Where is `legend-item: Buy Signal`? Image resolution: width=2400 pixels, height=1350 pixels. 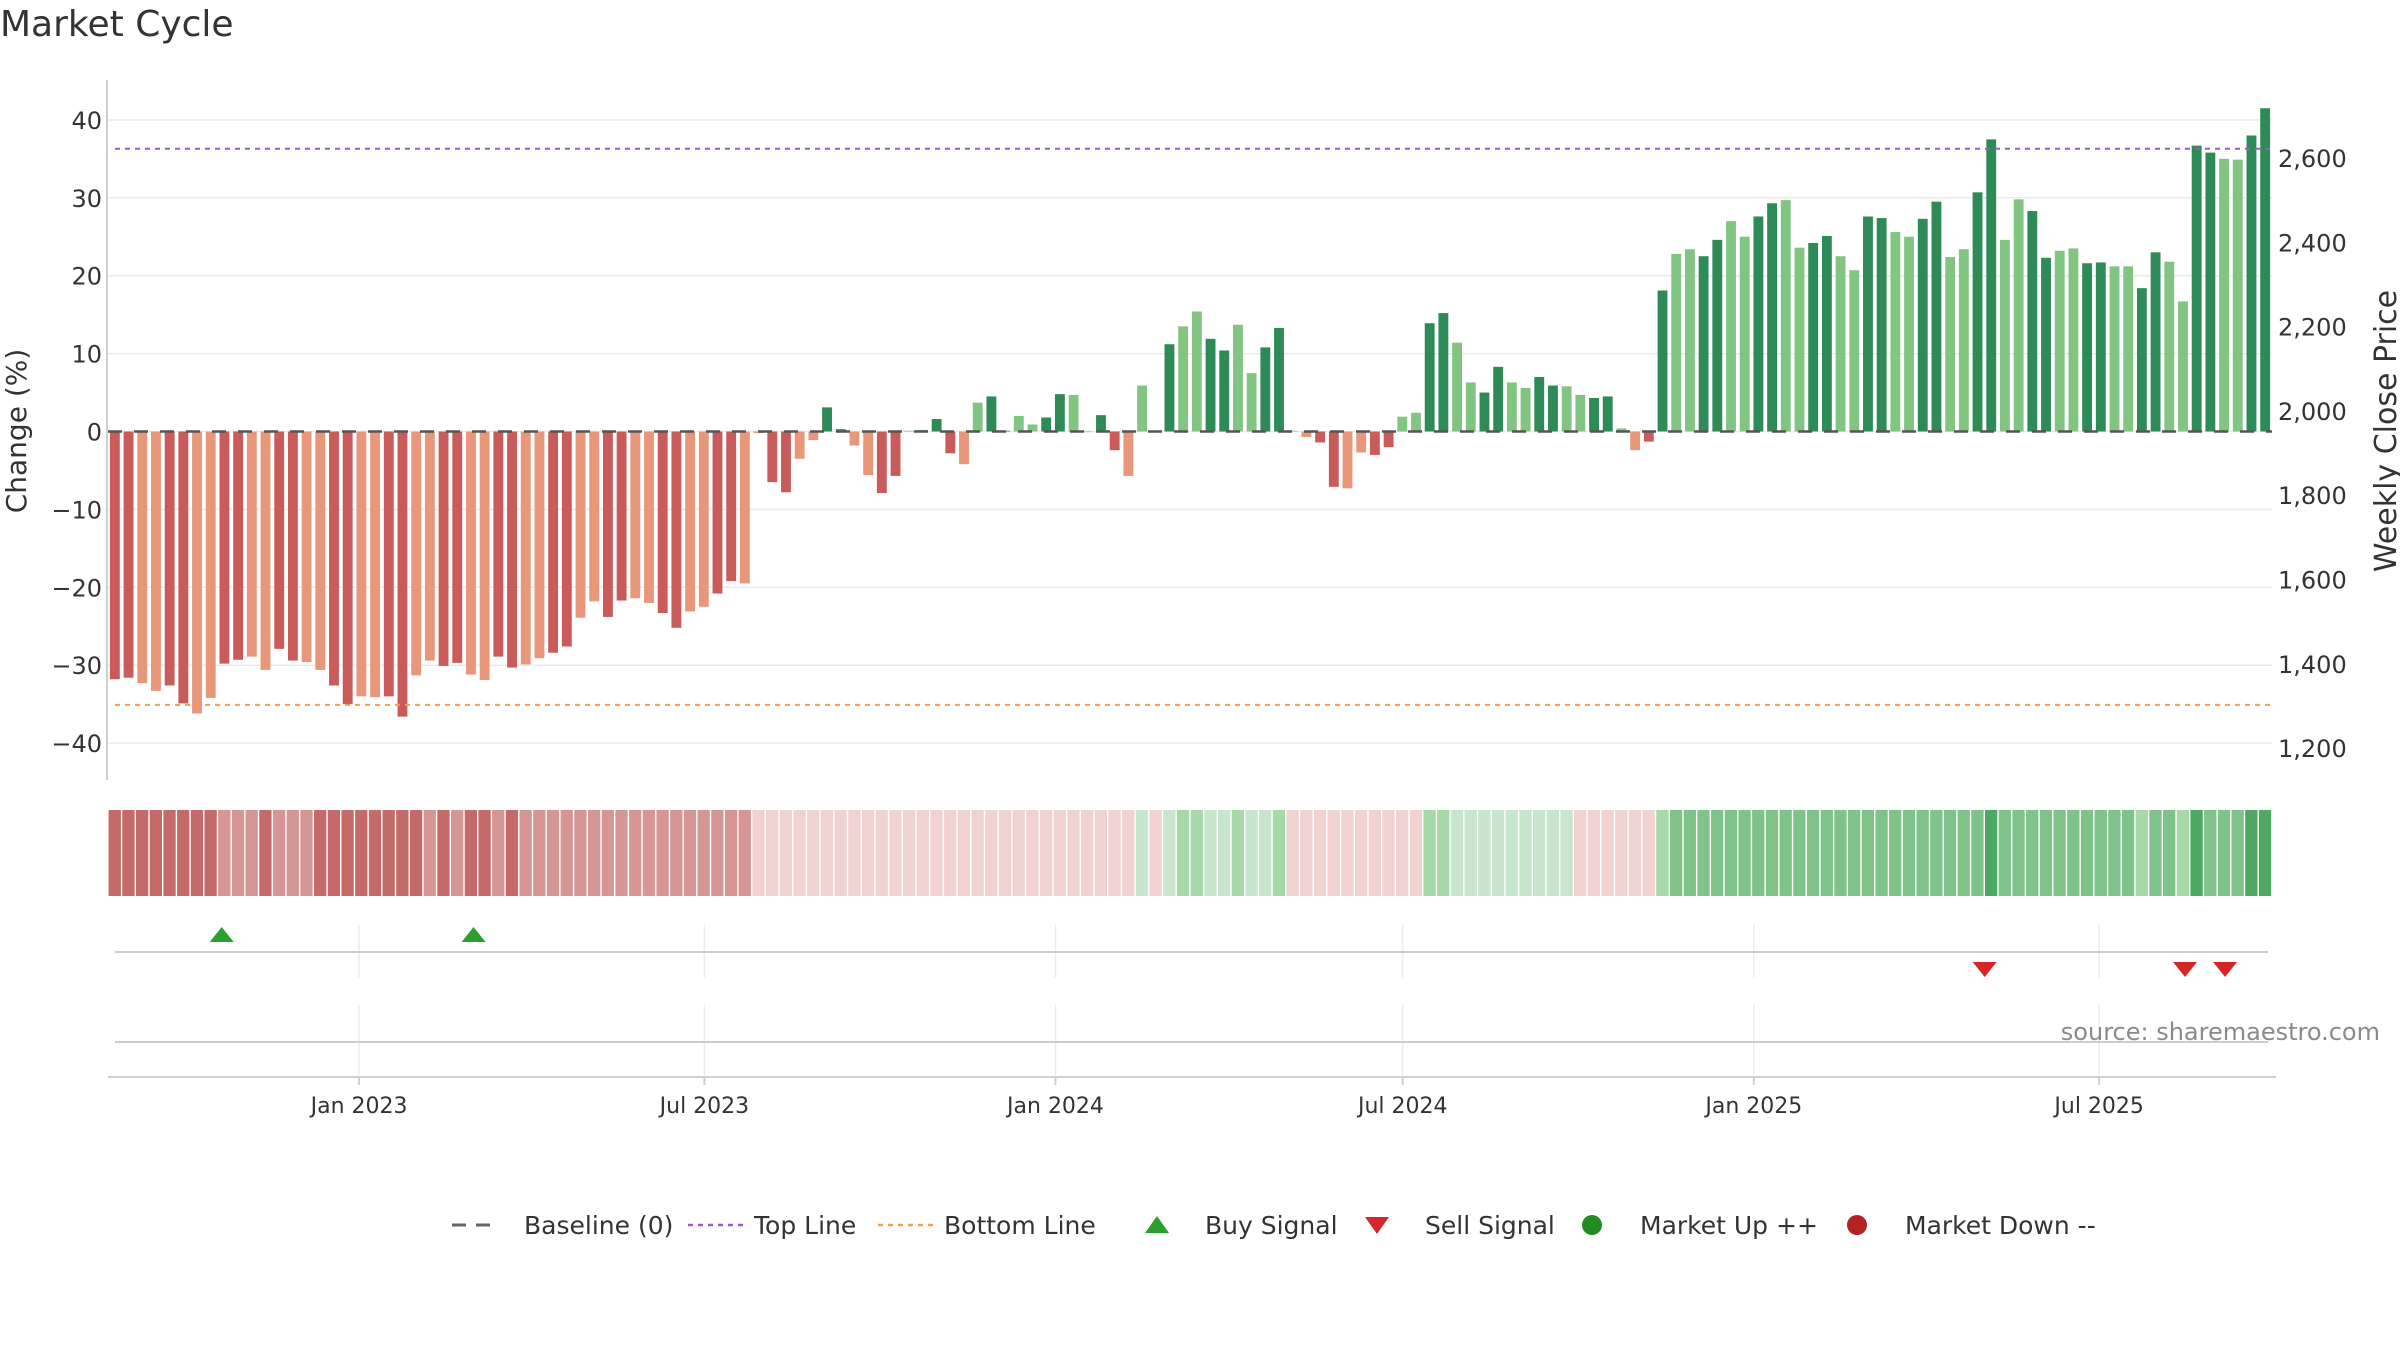 legend-item: Buy Signal is located at coordinates (1241, 1225).